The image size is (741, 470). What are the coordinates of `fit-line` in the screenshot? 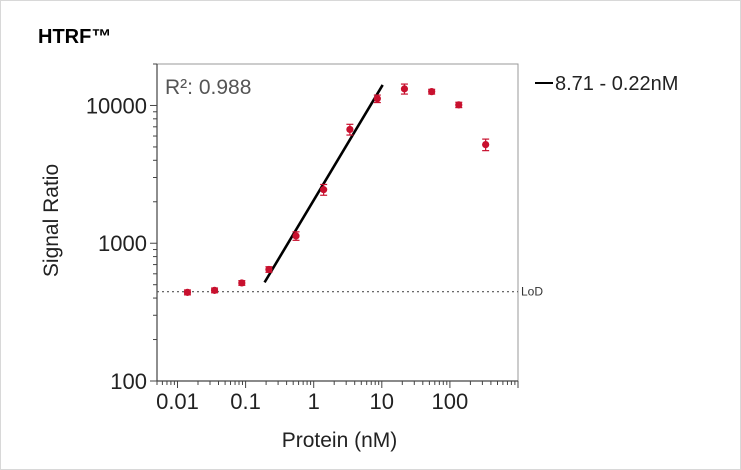 It's located at (323, 184).